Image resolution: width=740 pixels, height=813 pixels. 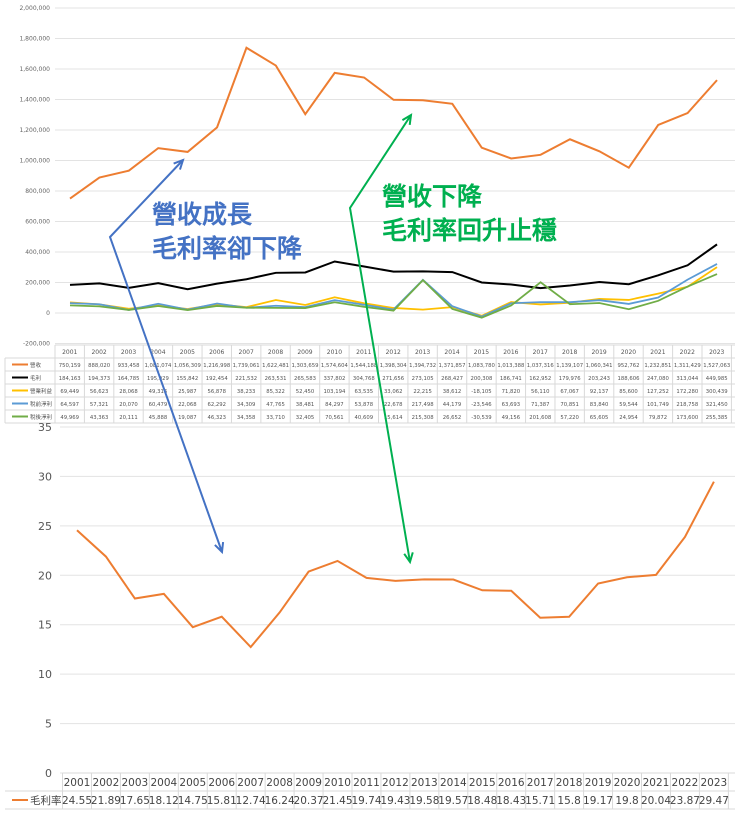 What do you see at coordinates (658, 418) in the screenshot?
I see `data-label: 79,872` at bounding box center [658, 418].